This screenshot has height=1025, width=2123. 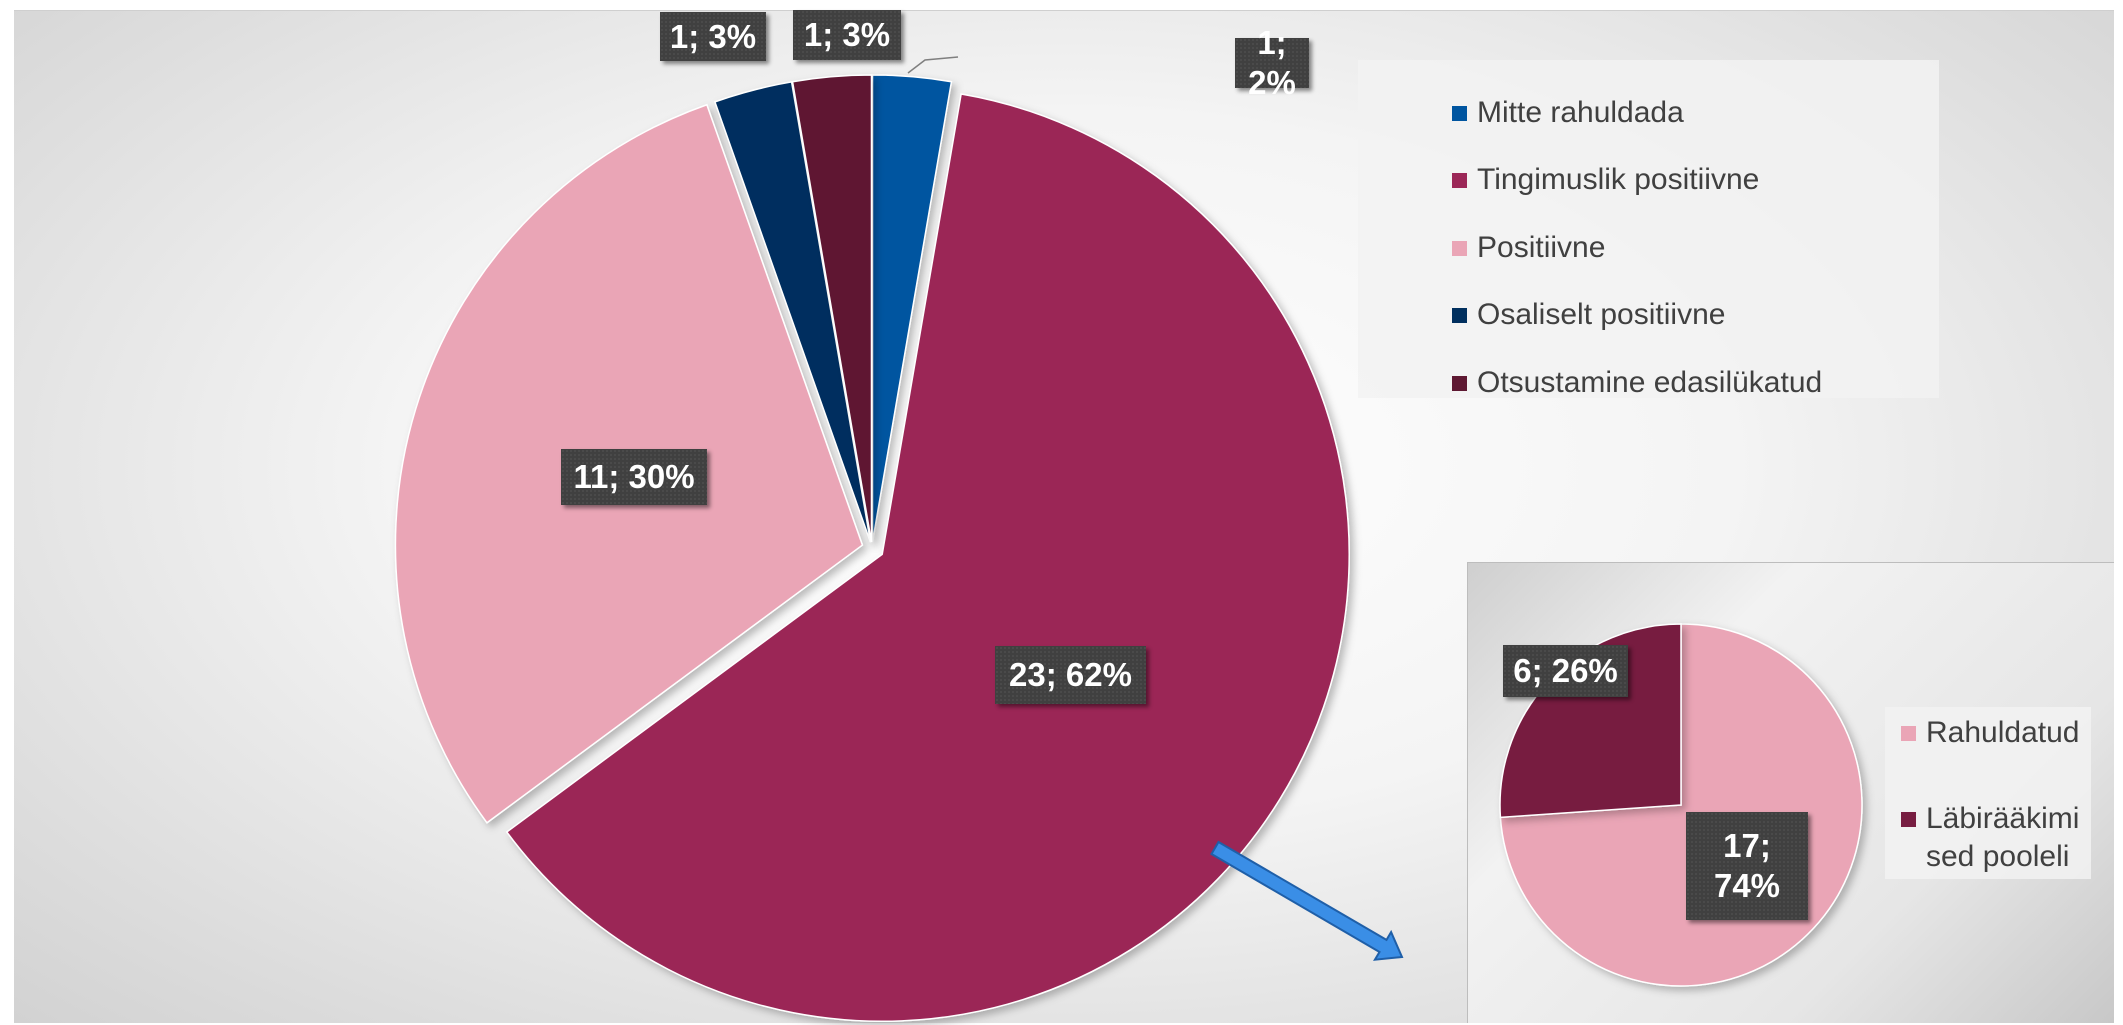 I want to click on data-label-rahuldatud: 17; 74%, so click(x=1747, y=866).